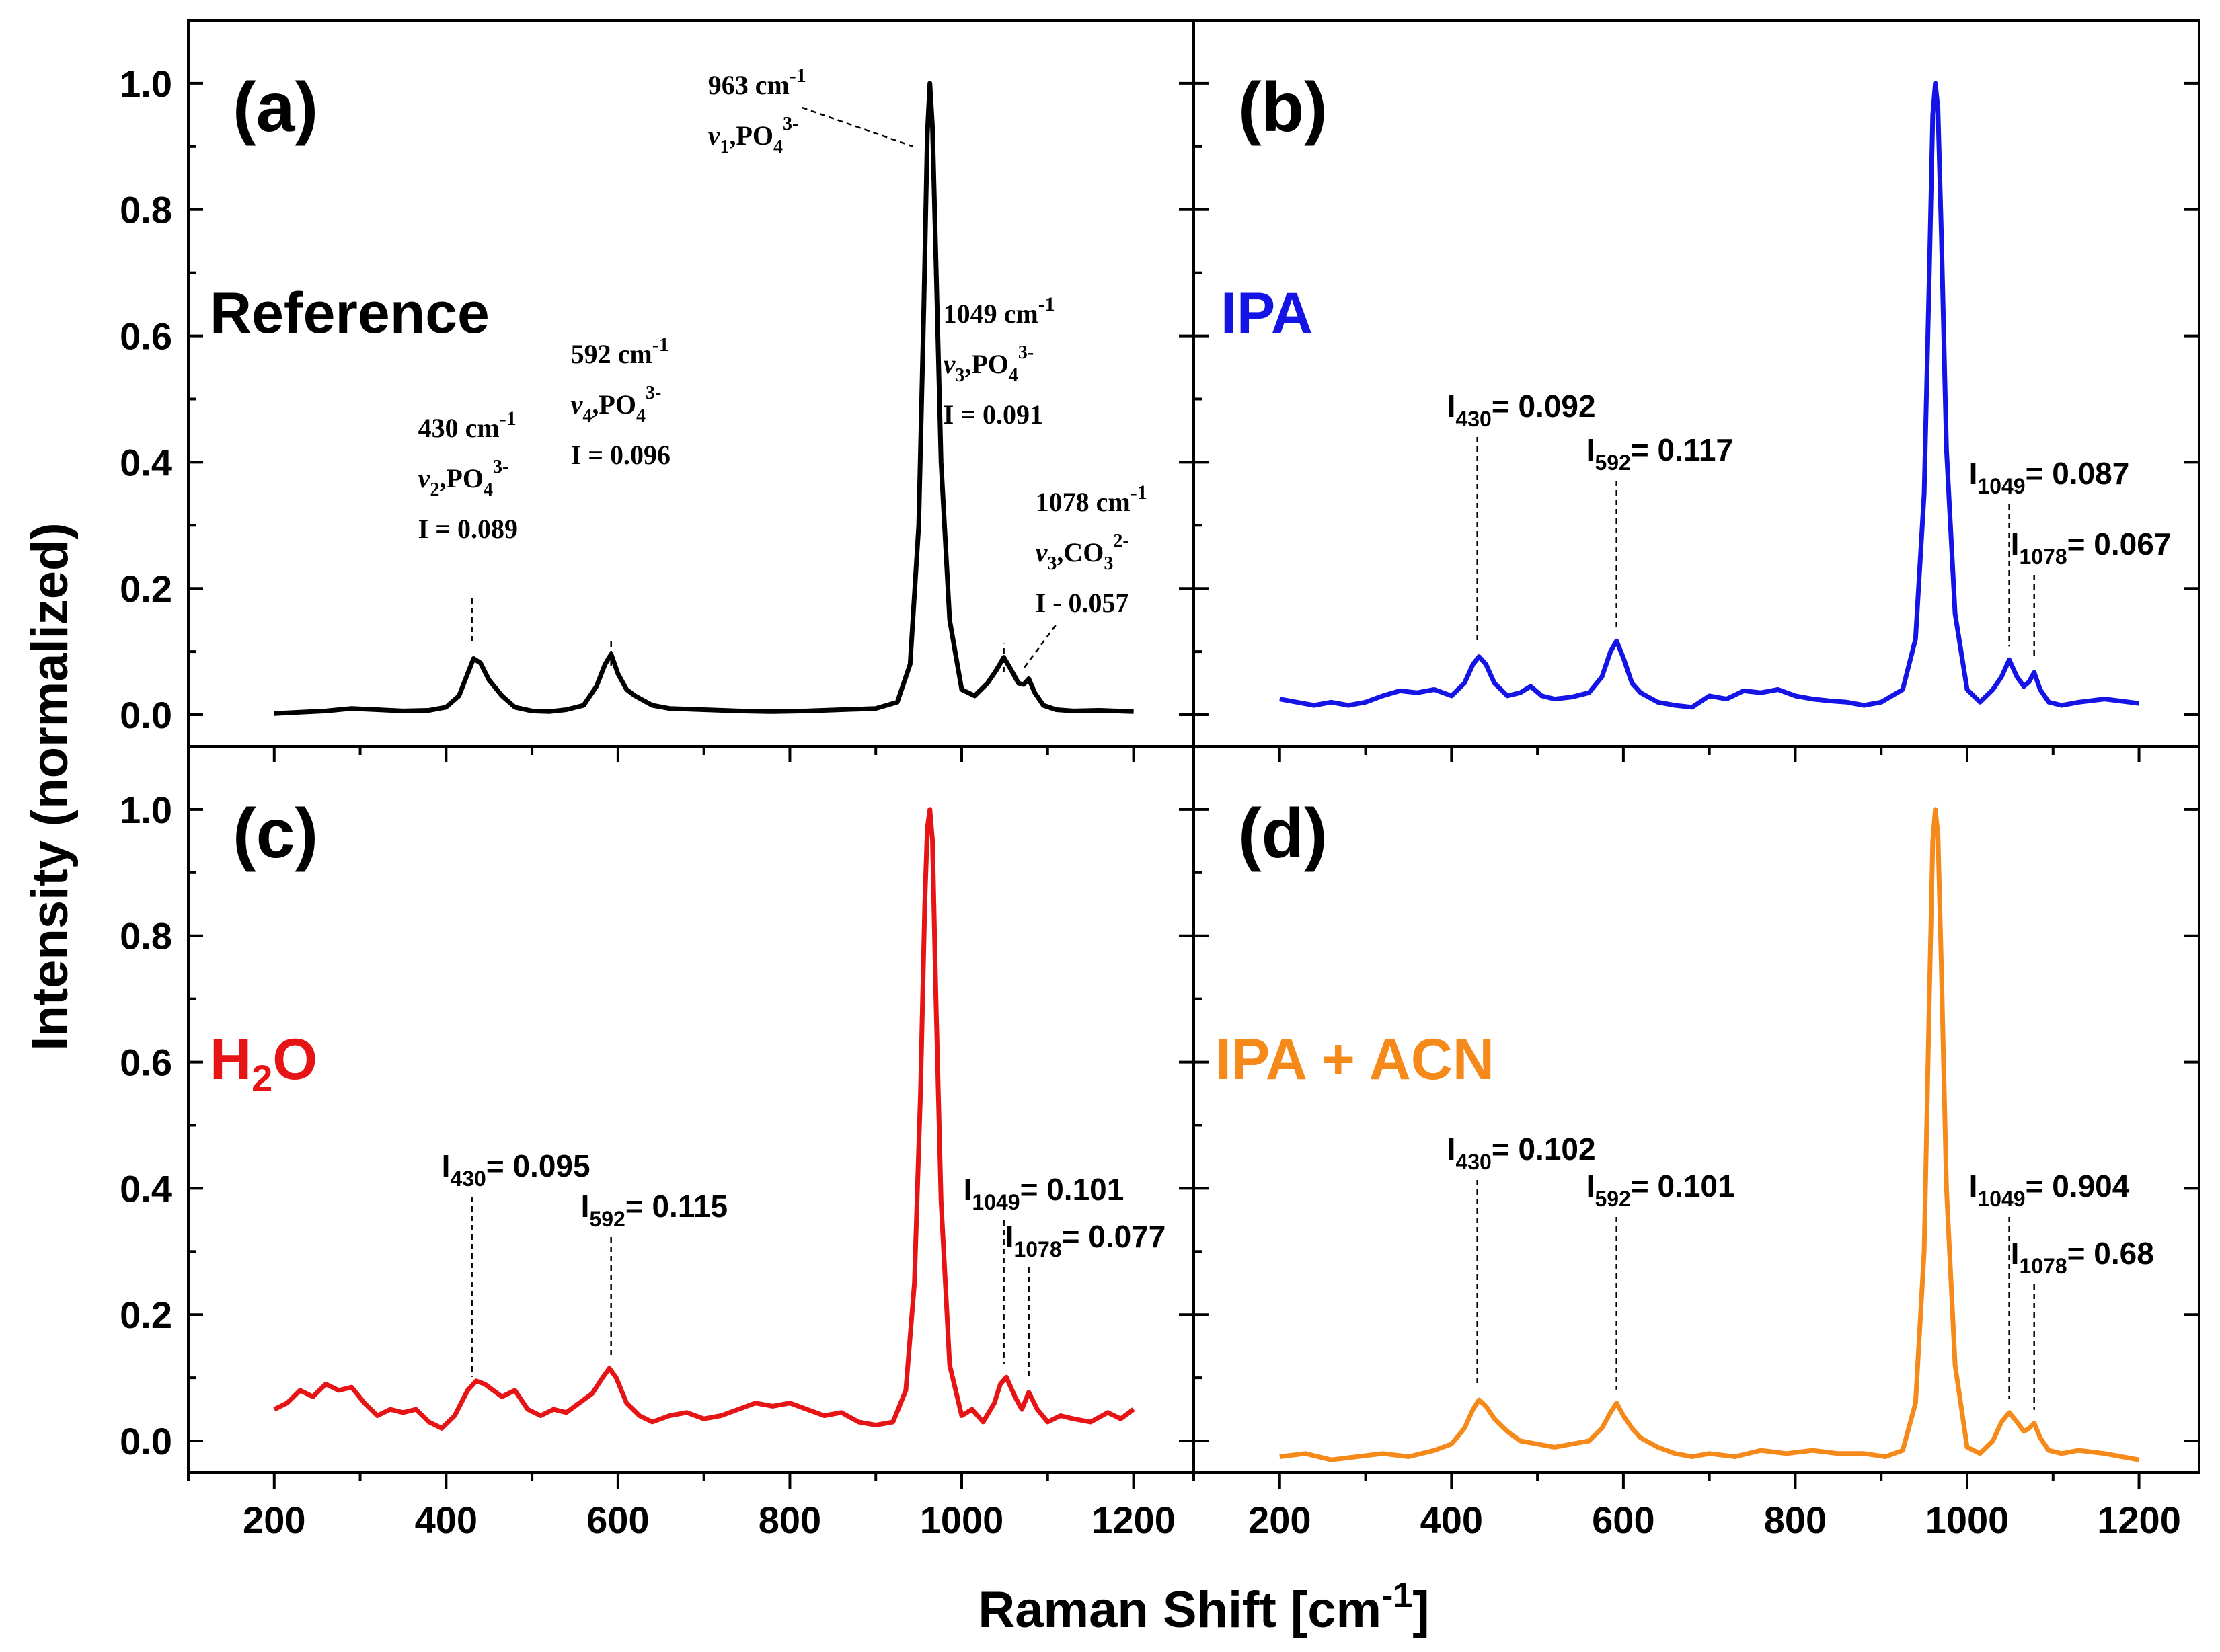  I want to click on peak-group: ,CO, so click(1080, 552).